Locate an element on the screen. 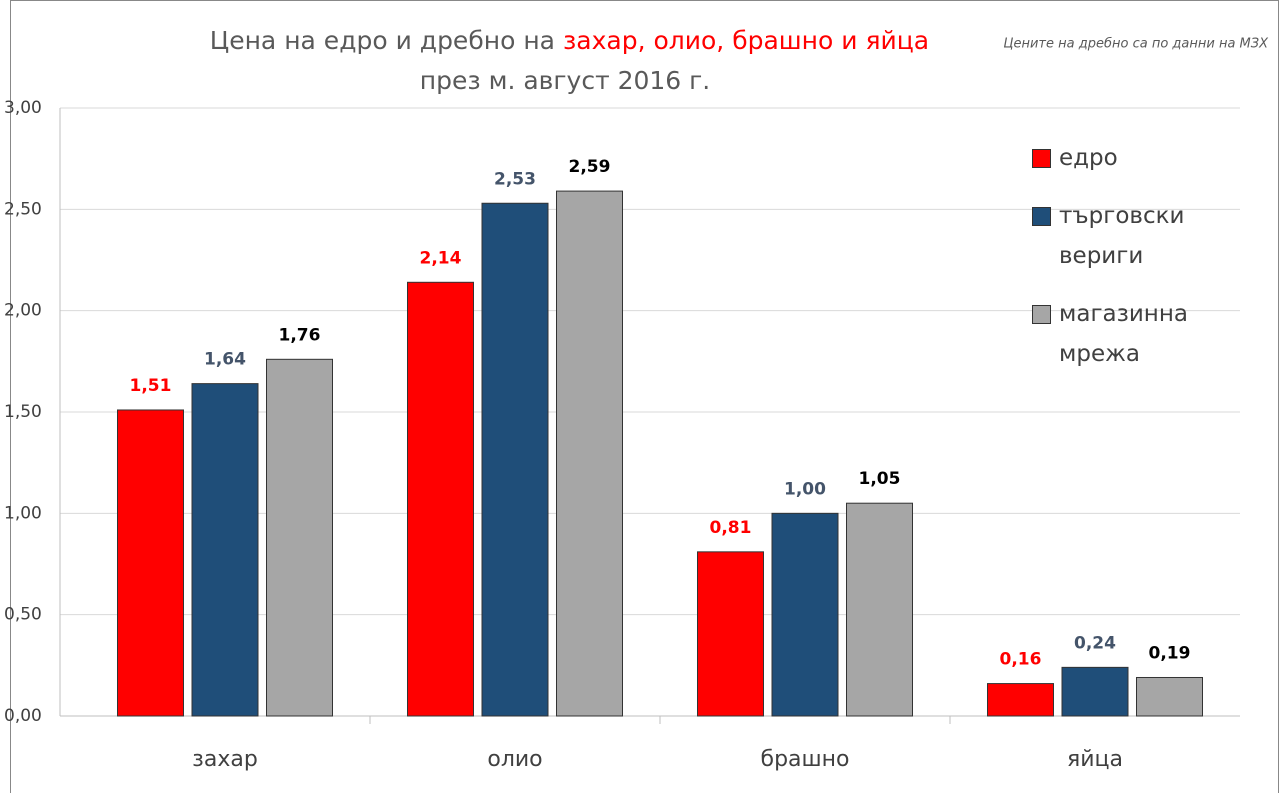  data-label: 1,76 is located at coordinates (300, 335).